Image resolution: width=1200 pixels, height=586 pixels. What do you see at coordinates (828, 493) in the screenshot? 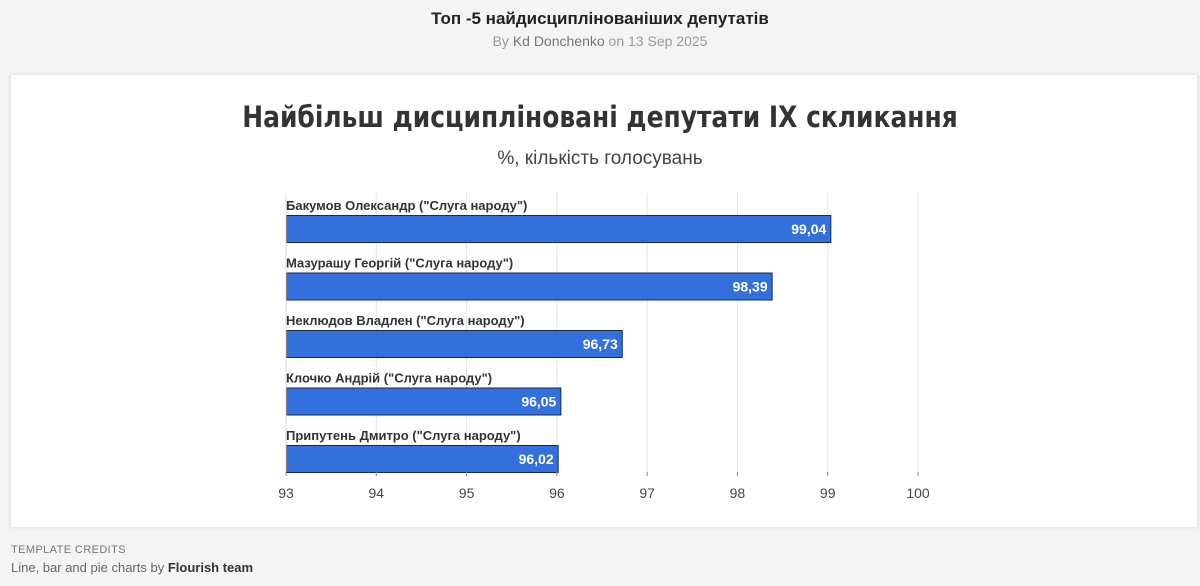
I see `x-tick-label: 99` at bounding box center [828, 493].